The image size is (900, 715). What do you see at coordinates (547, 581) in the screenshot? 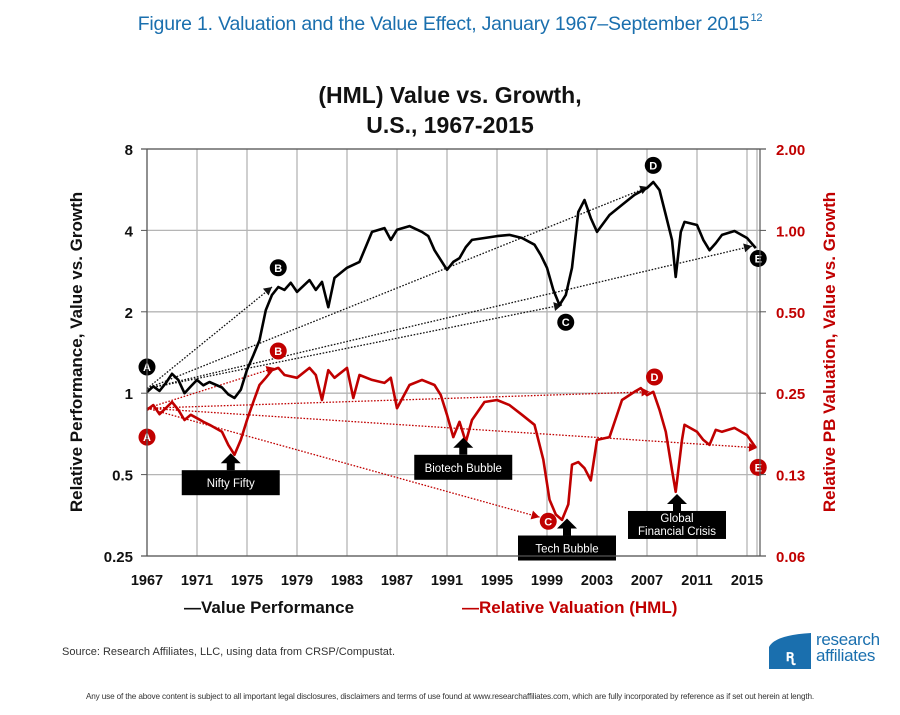
I see `x-tick-label: 1999` at bounding box center [547, 581].